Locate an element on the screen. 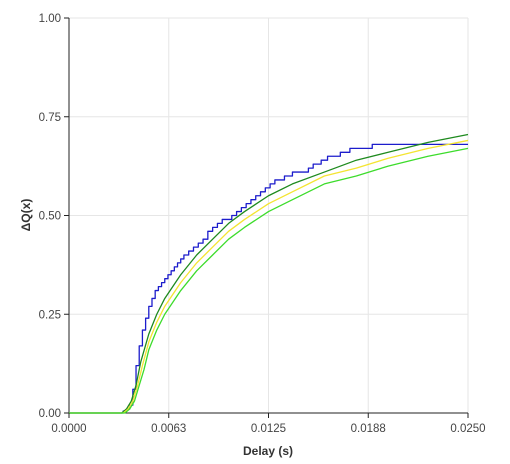  y-tick-label: 0.00 is located at coordinates (50, 414).